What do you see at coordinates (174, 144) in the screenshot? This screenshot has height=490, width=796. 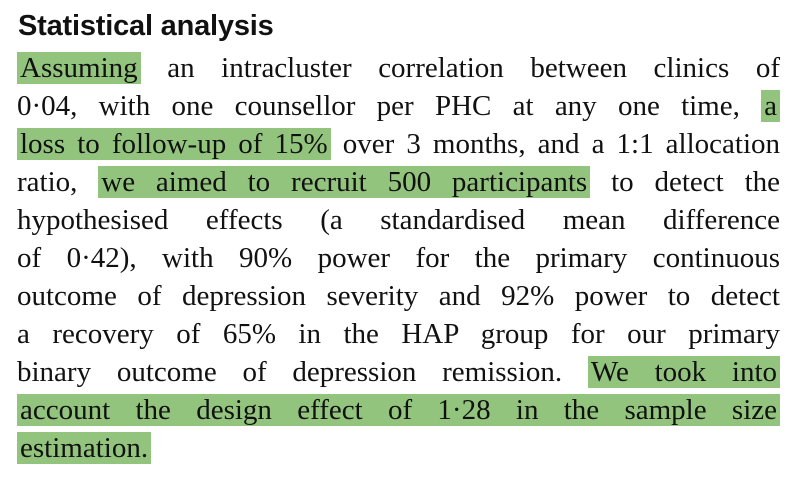 I see `highlighted-text: loss to follow-up of 15%` at bounding box center [174, 144].